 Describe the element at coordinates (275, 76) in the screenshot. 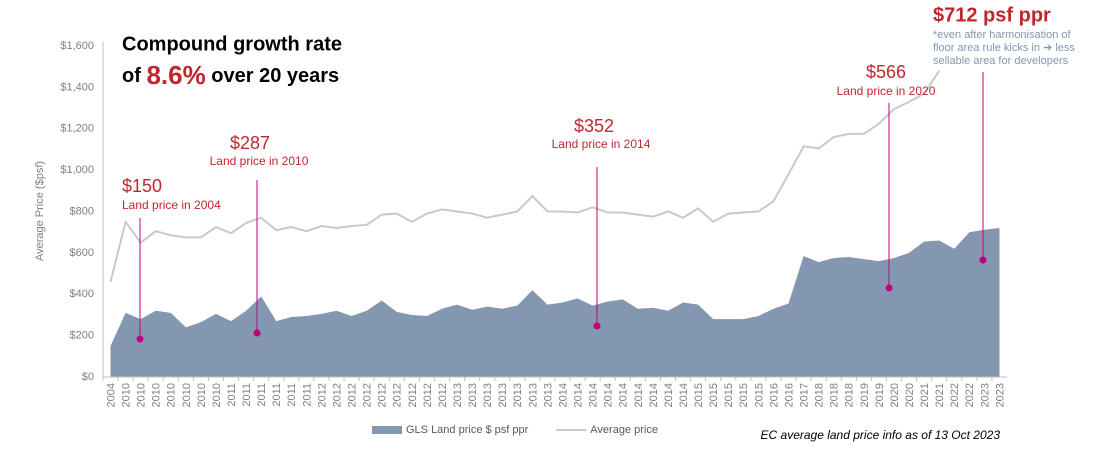

I see `title-text: over 20 years` at that location.